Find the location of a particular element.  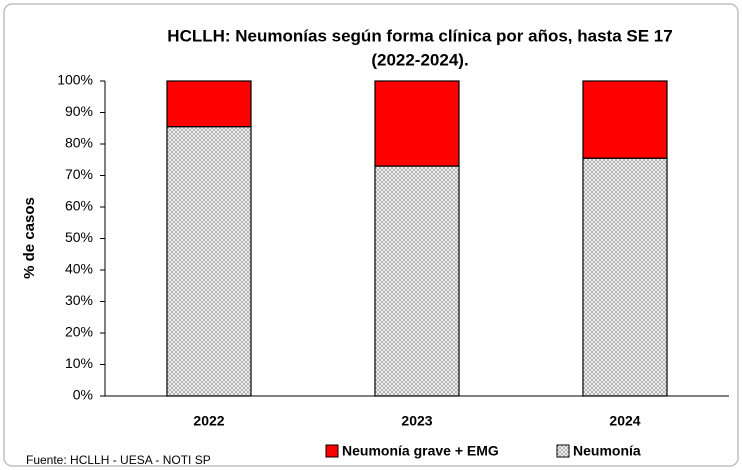

y-tick-label: 20% is located at coordinates (79, 332).